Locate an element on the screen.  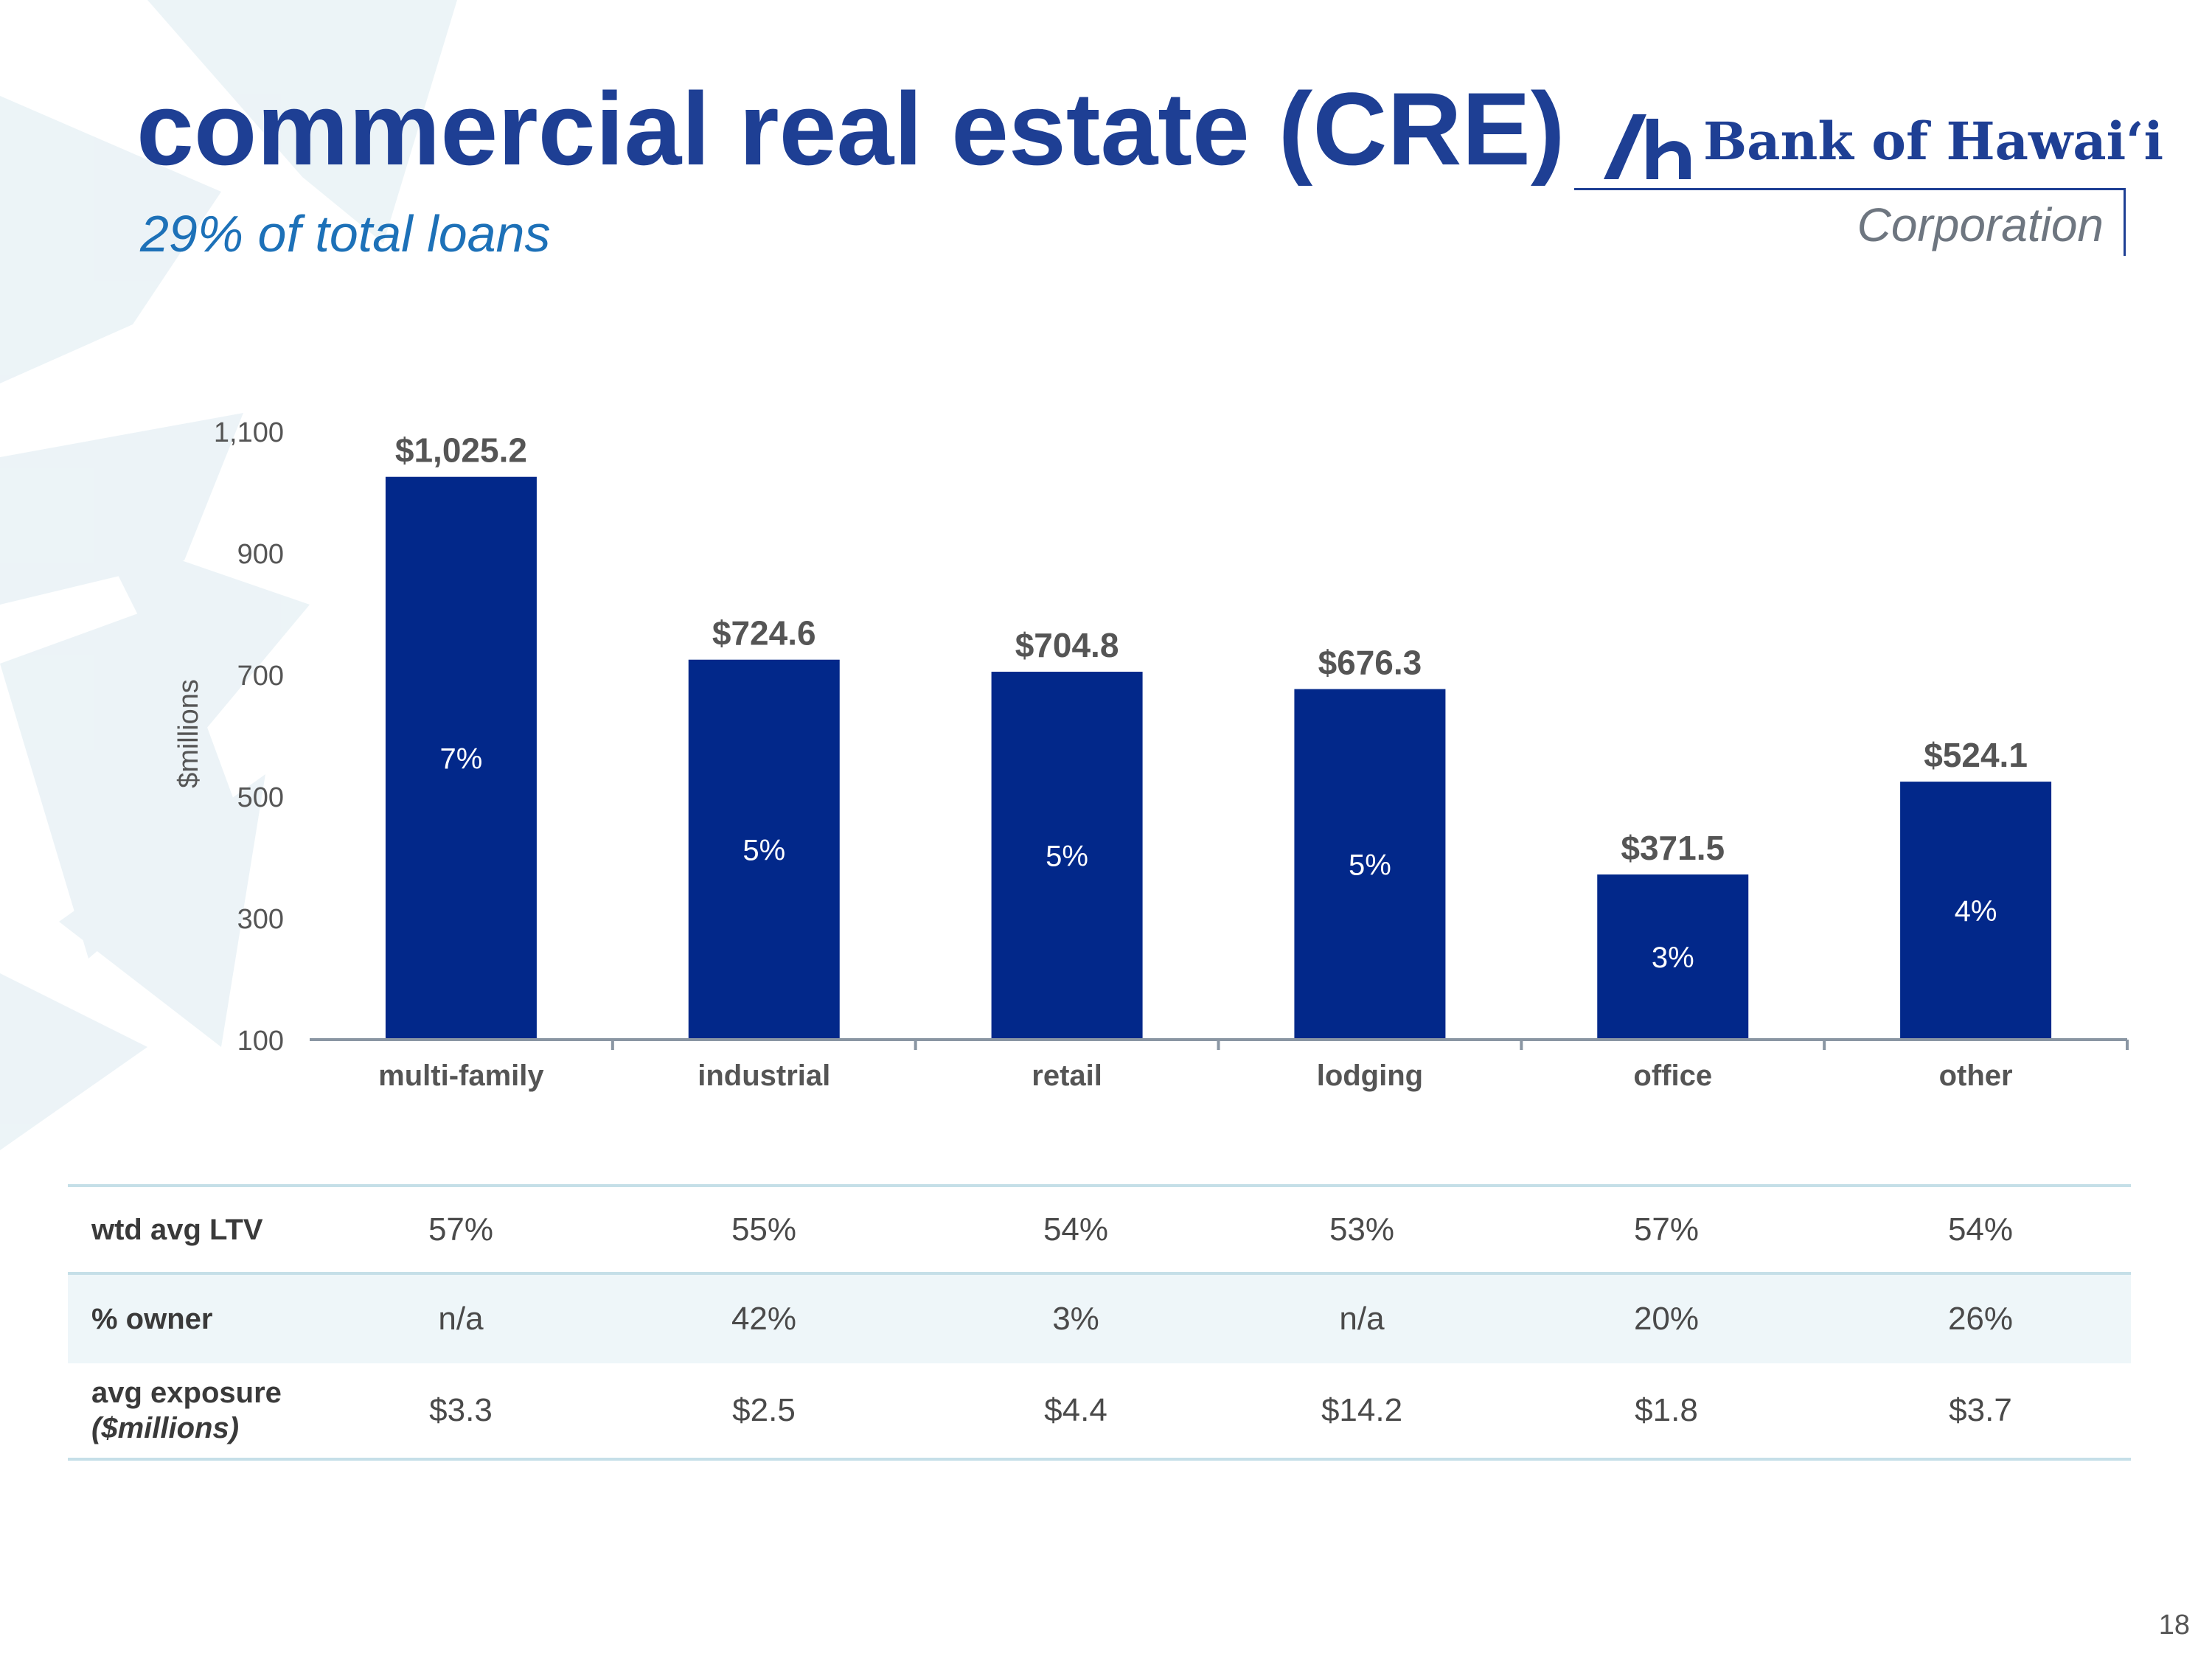
table-cell: $3.7 is located at coordinates (1980, 1410).